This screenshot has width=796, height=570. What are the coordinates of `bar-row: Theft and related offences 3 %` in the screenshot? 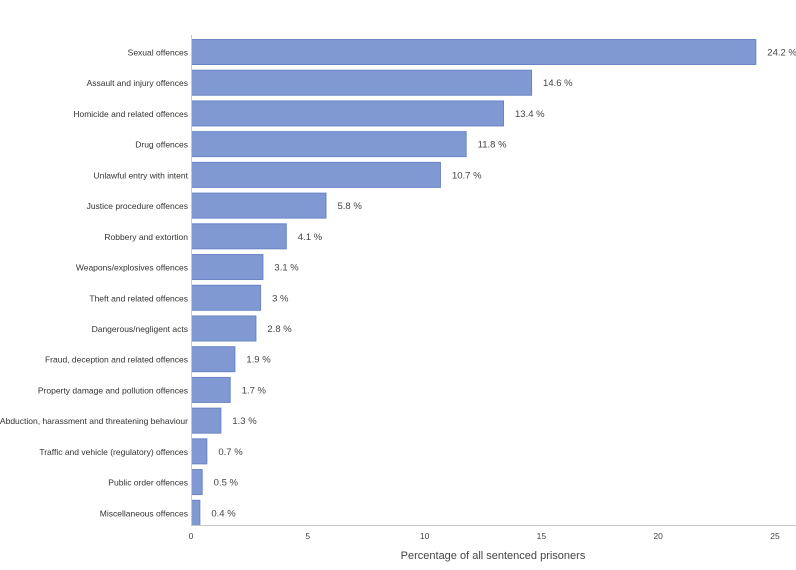 It's located at (189, 297).